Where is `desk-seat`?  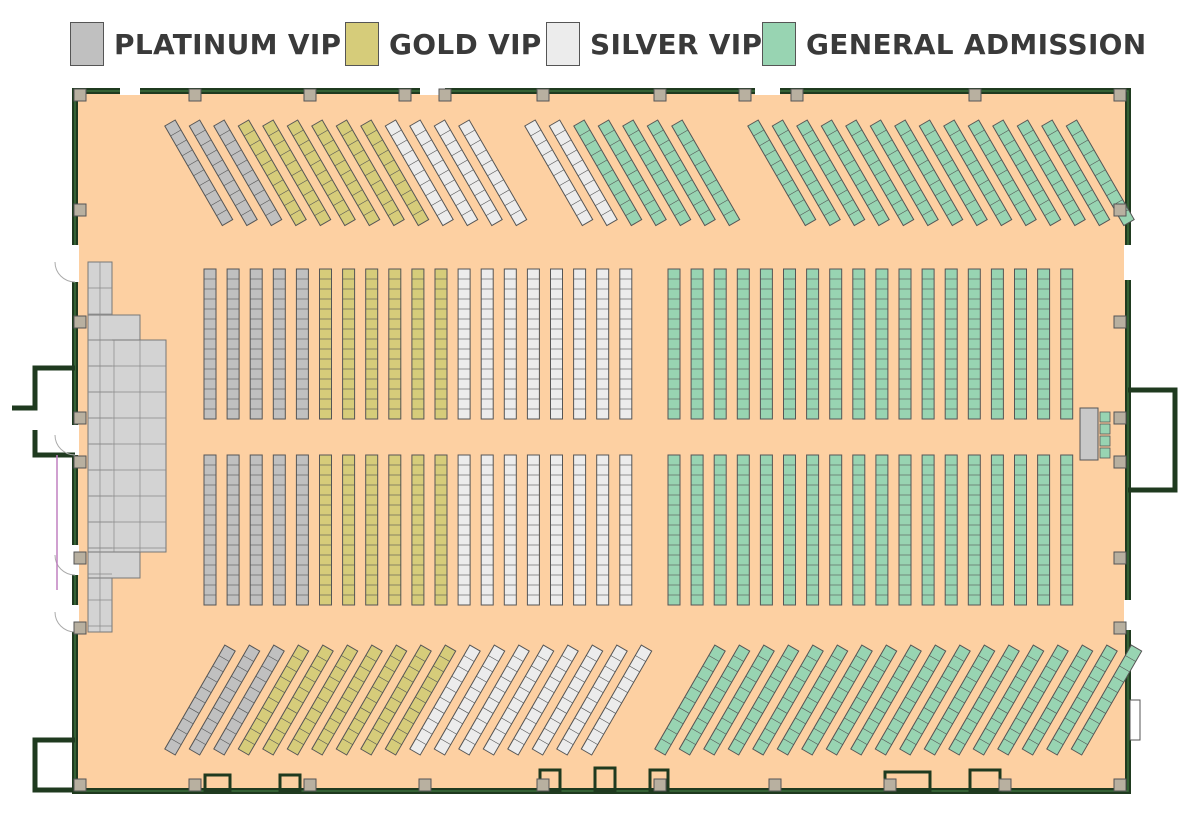 desk-seat is located at coordinates (1105, 441).